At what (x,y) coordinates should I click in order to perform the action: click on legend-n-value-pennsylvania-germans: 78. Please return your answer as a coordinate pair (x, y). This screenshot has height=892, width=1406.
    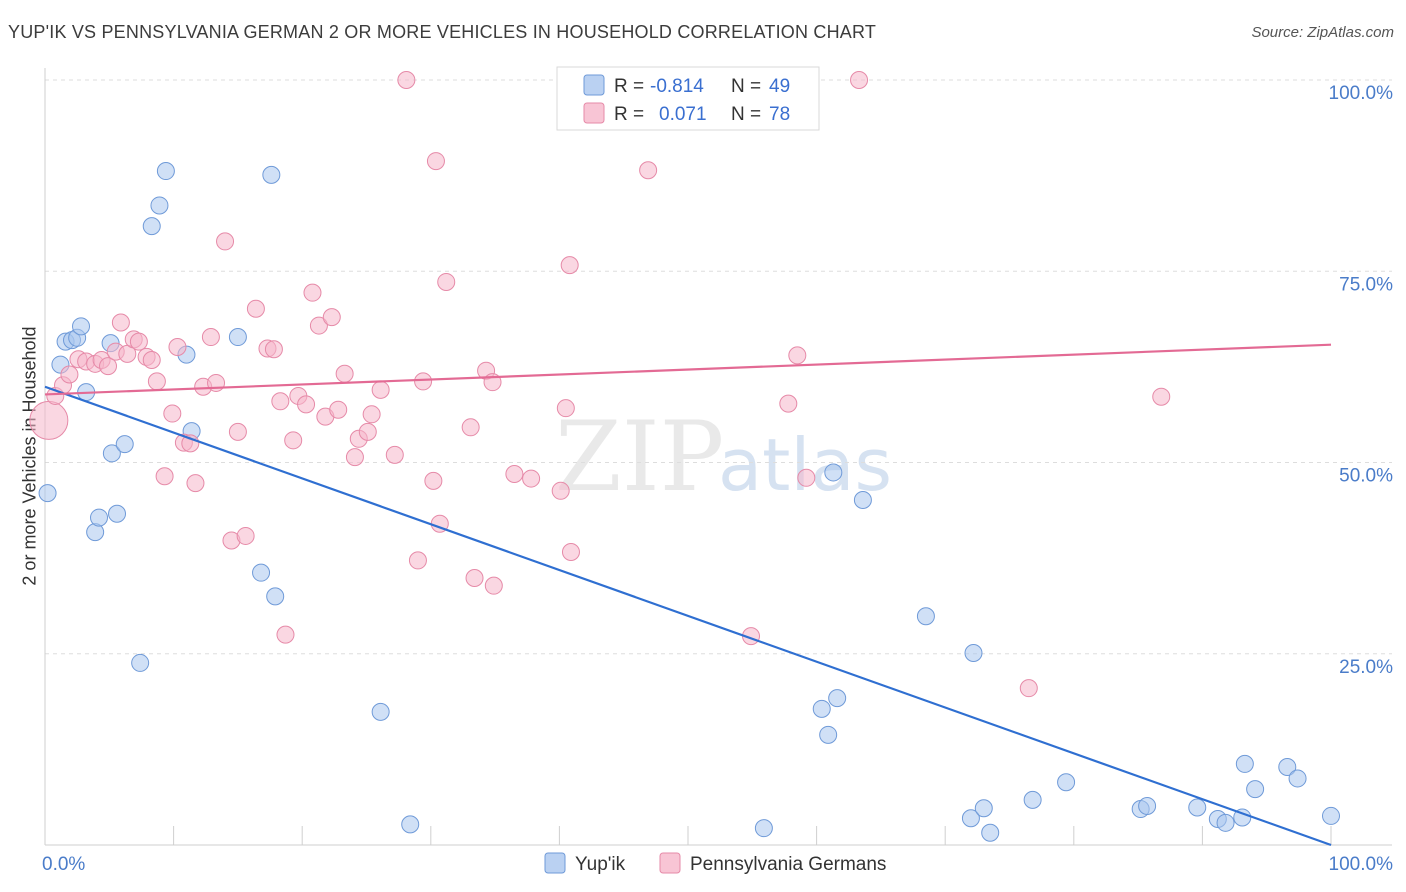
    Looking at the image, I should click on (779, 114).